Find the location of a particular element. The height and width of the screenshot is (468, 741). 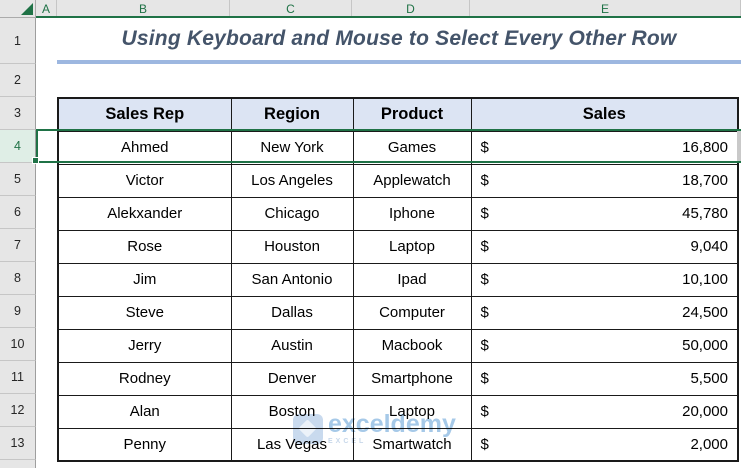

table-row: Rose Houston Laptop $9,040 is located at coordinates (398, 246).